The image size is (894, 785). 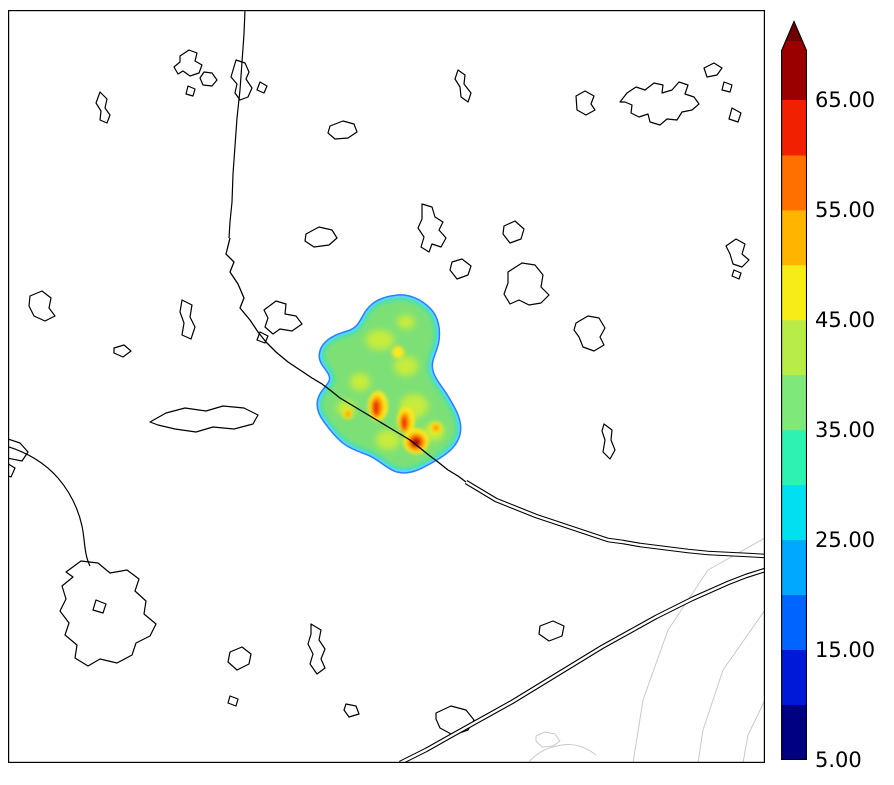 I want to click on colorbar-outline, so click(x=794, y=390).